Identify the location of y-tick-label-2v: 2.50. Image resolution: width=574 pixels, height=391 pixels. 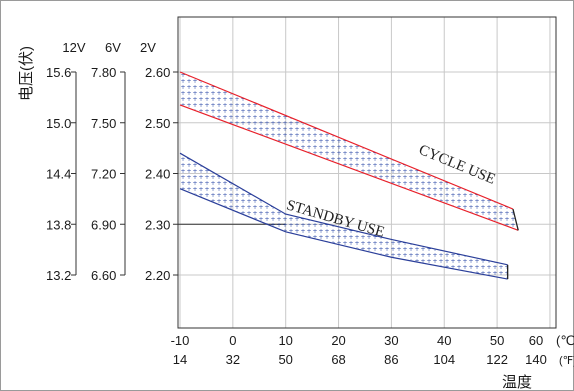
(157, 123).